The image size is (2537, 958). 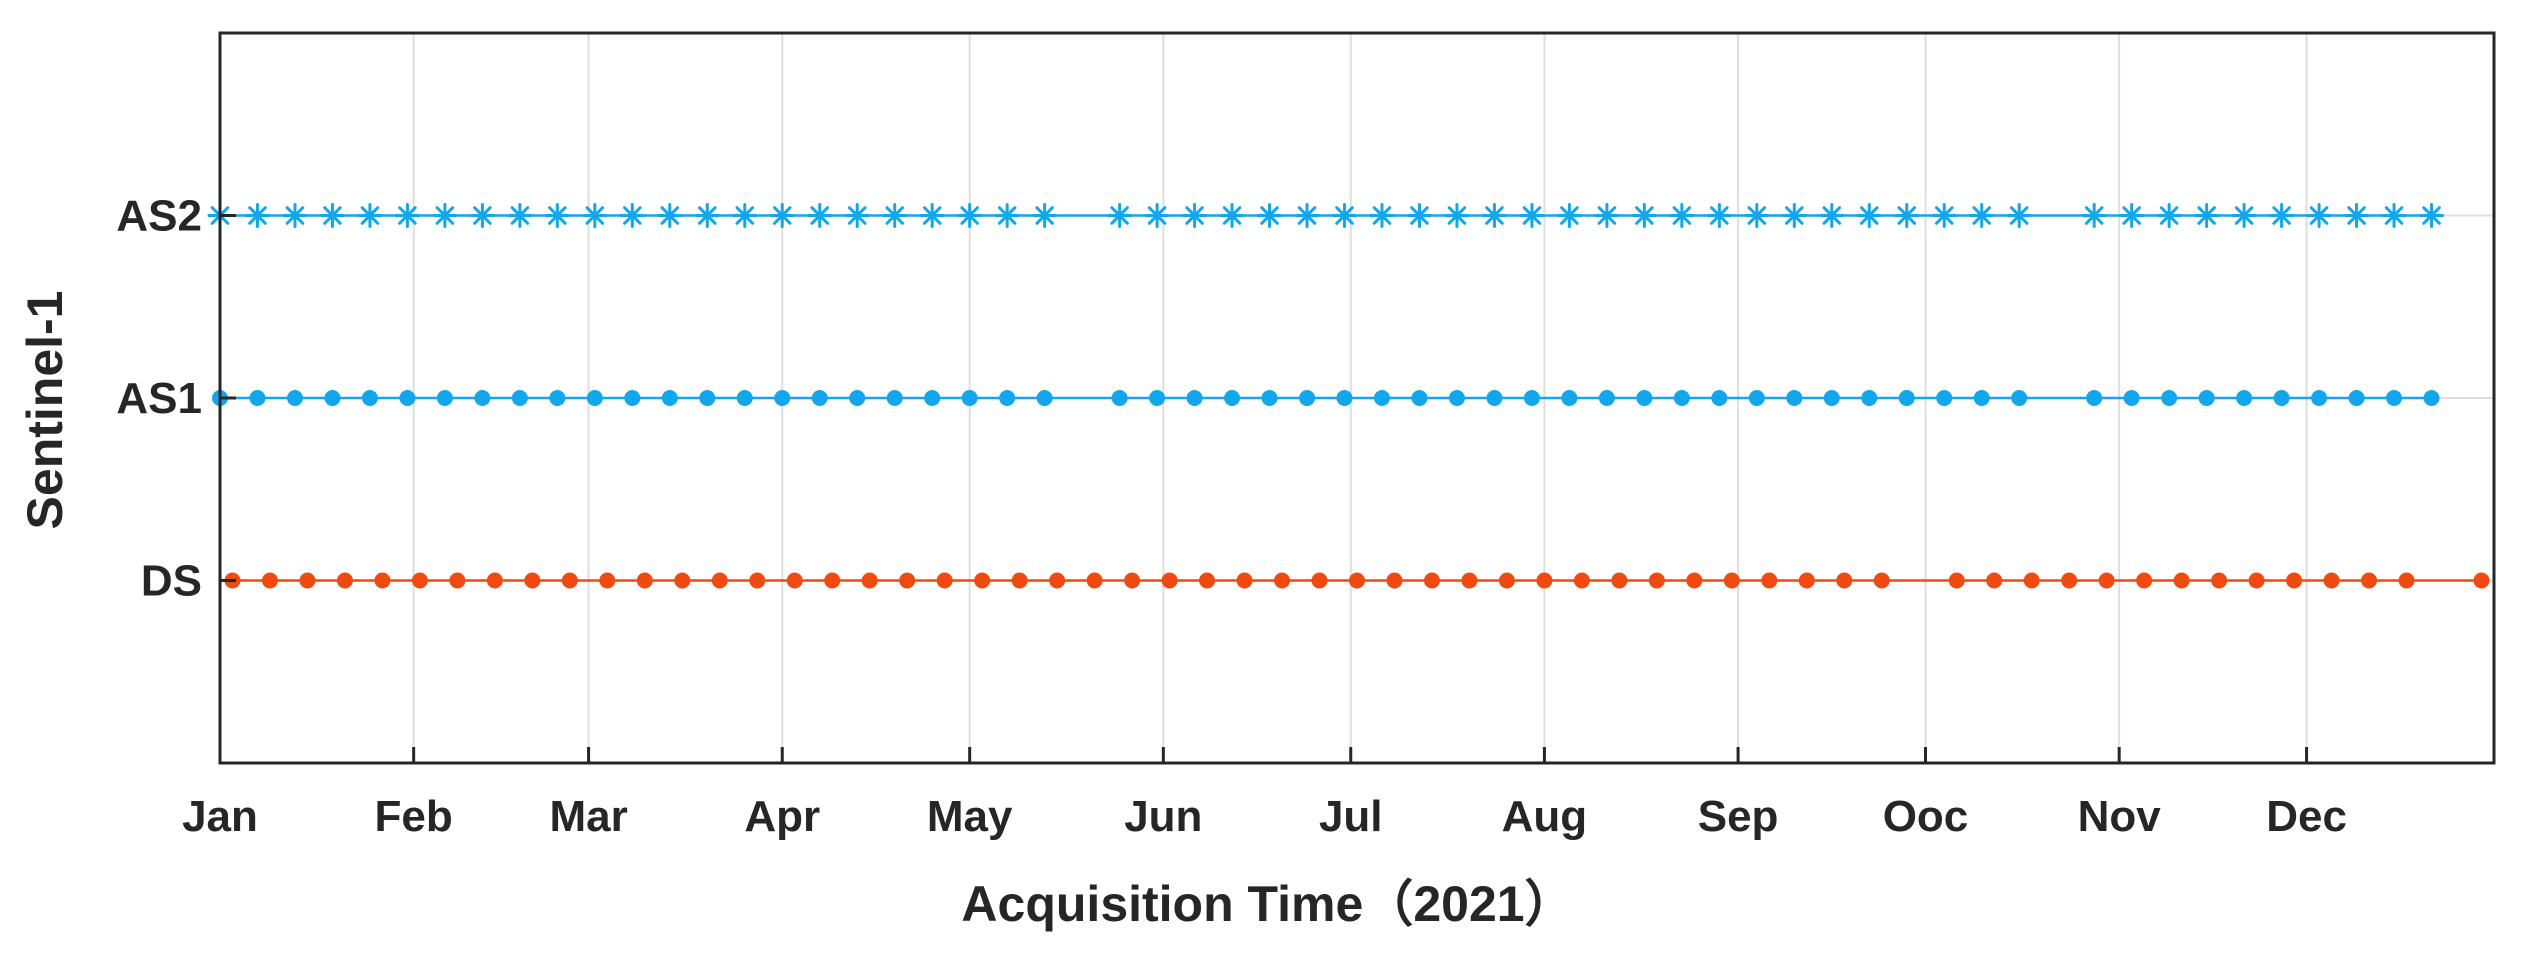 What do you see at coordinates (970, 816) in the screenshot?
I see `x-tick-label: May` at bounding box center [970, 816].